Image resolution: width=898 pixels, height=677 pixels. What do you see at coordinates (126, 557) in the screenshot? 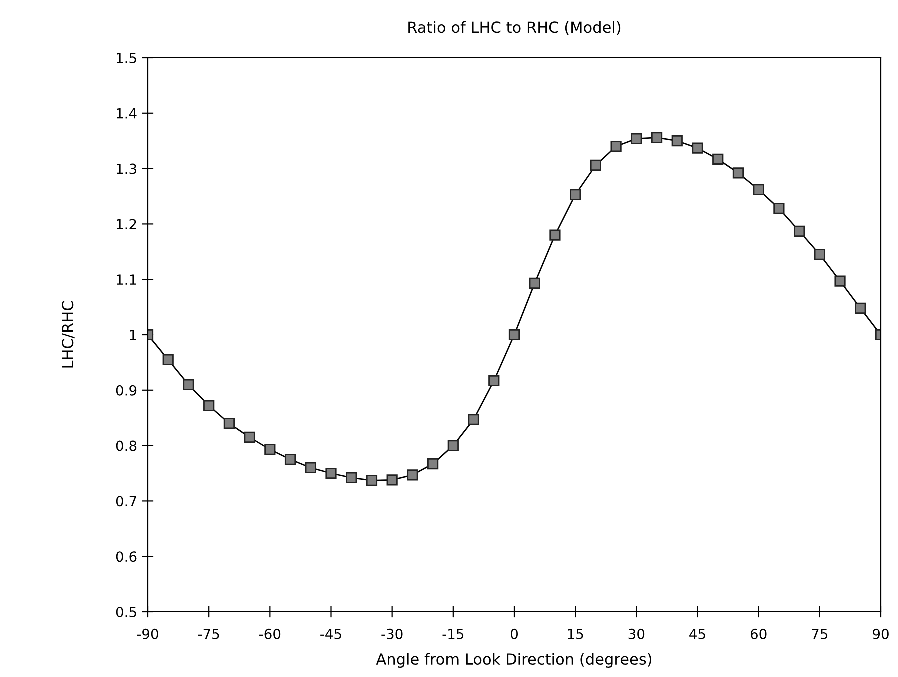
I see `y-tick-label: 0.6` at bounding box center [126, 557].